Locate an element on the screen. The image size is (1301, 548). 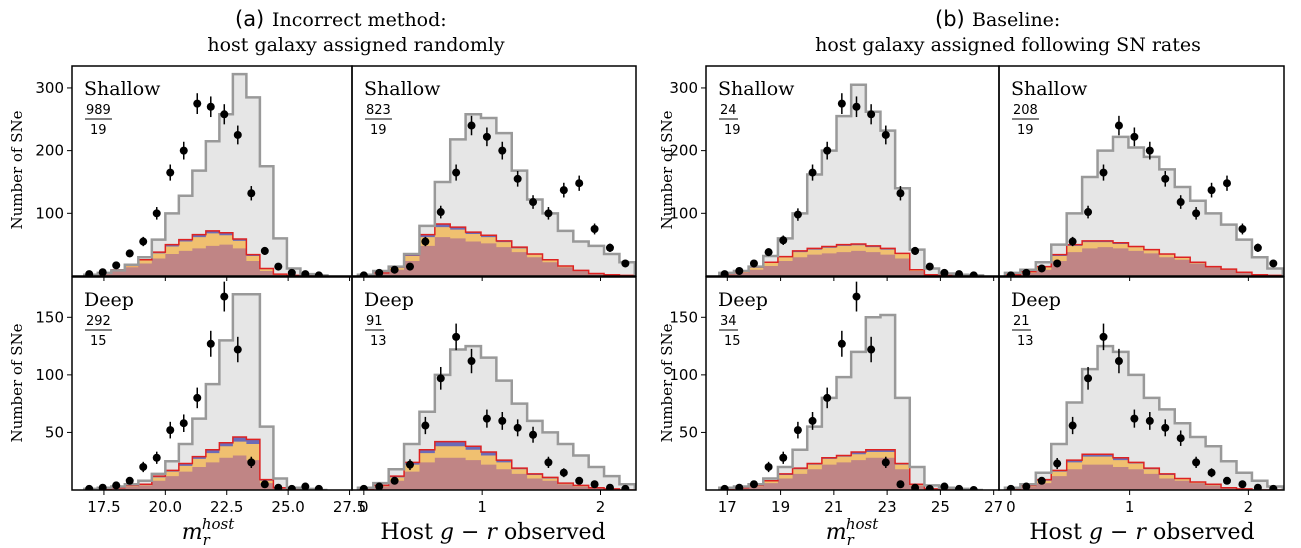
fraction-numerator: 21 is located at coordinates (1021, 321).